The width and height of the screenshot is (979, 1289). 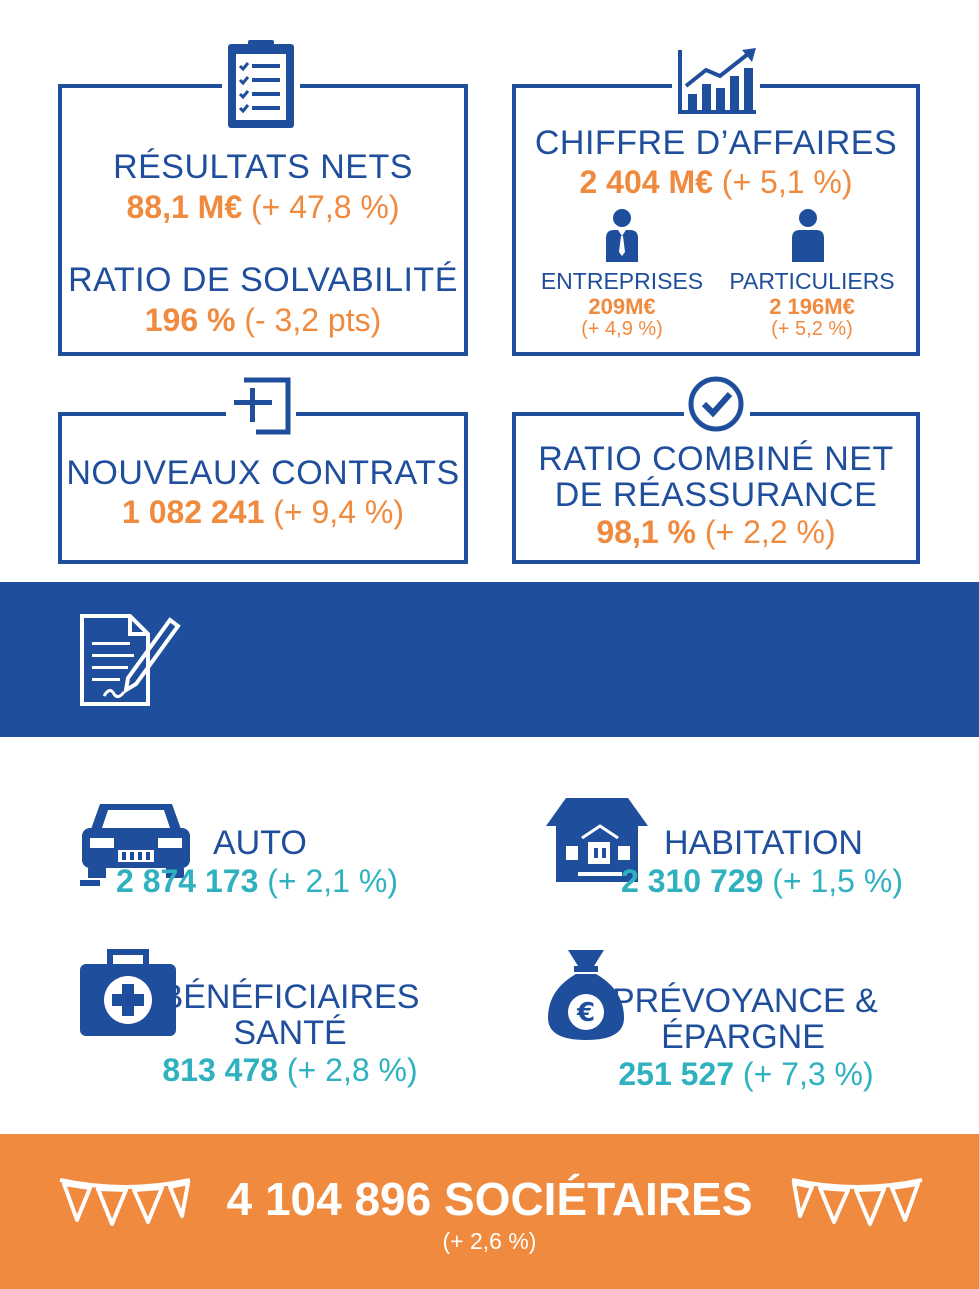 What do you see at coordinates (193, 512) in the screenshot?
I see `new-contracts-value: 1 082 241` at bounding box center [193, 512].